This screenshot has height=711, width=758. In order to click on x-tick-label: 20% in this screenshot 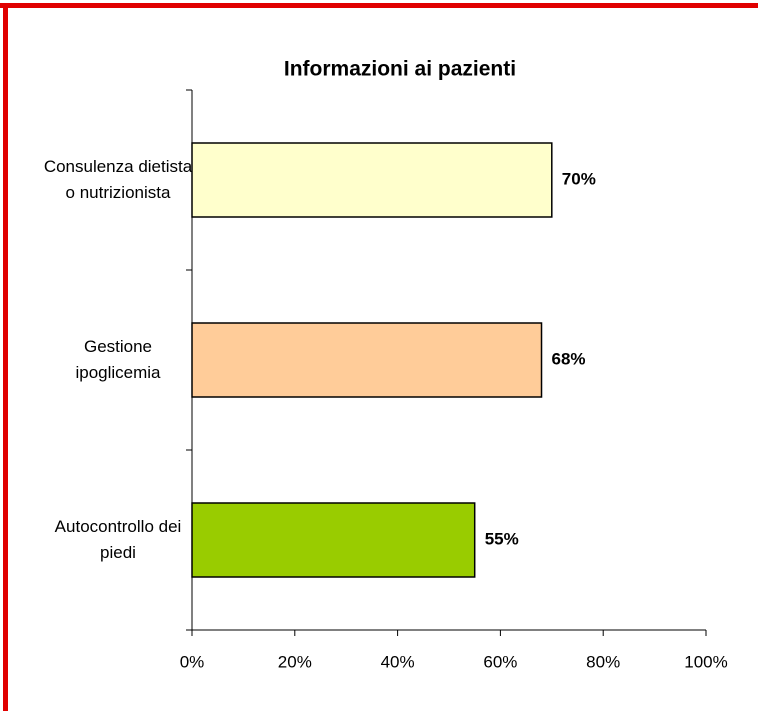, I will do `click(295, 661)`.